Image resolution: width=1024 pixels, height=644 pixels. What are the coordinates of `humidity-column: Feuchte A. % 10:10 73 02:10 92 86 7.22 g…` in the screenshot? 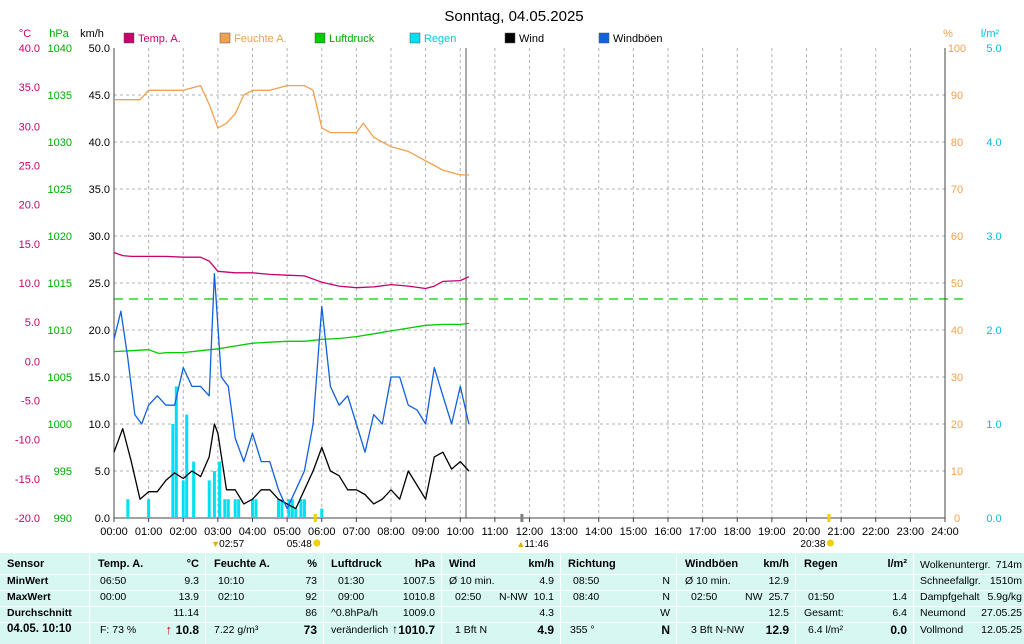 It's located at (264, 598).